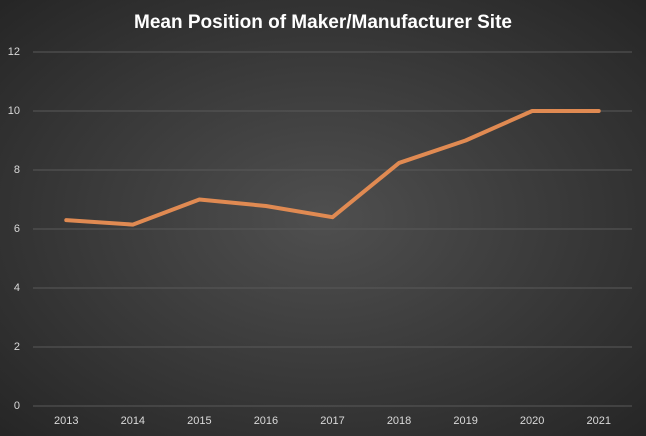  Describe the element at coordinates (17, 229) in the screenshot. I see `y-tick-label: 6` at that location.